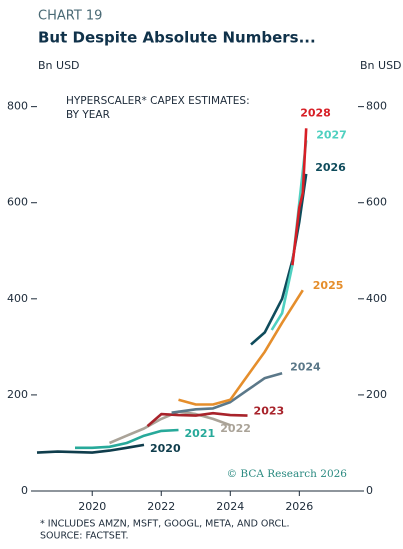  Describe the element at coordinates (88, 115) in the screenshot. I see `annotation: BY YEAR` at that location.